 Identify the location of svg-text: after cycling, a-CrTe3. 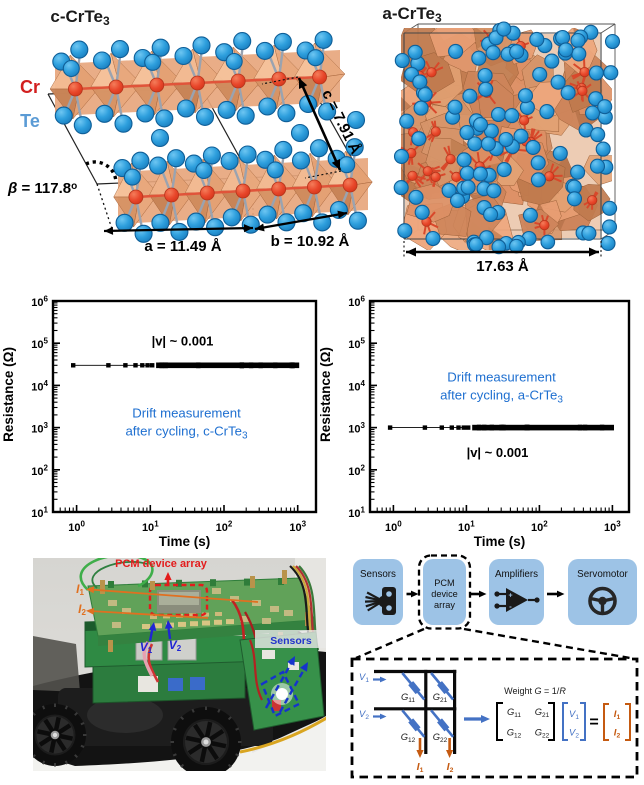
(501, 397).